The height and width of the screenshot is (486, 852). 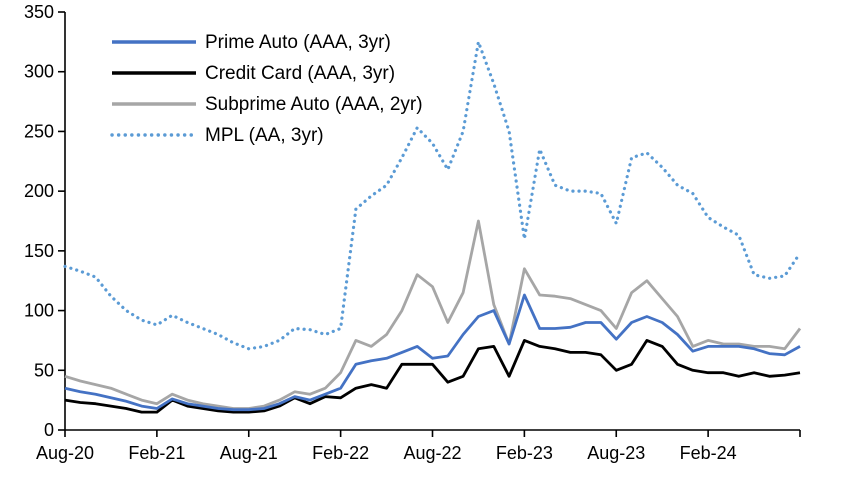 What do you see at coordinates (156, 453) in the screenshot?
I see `x-axis-tick-label: Feb-21` at bounding box center [156, 453].